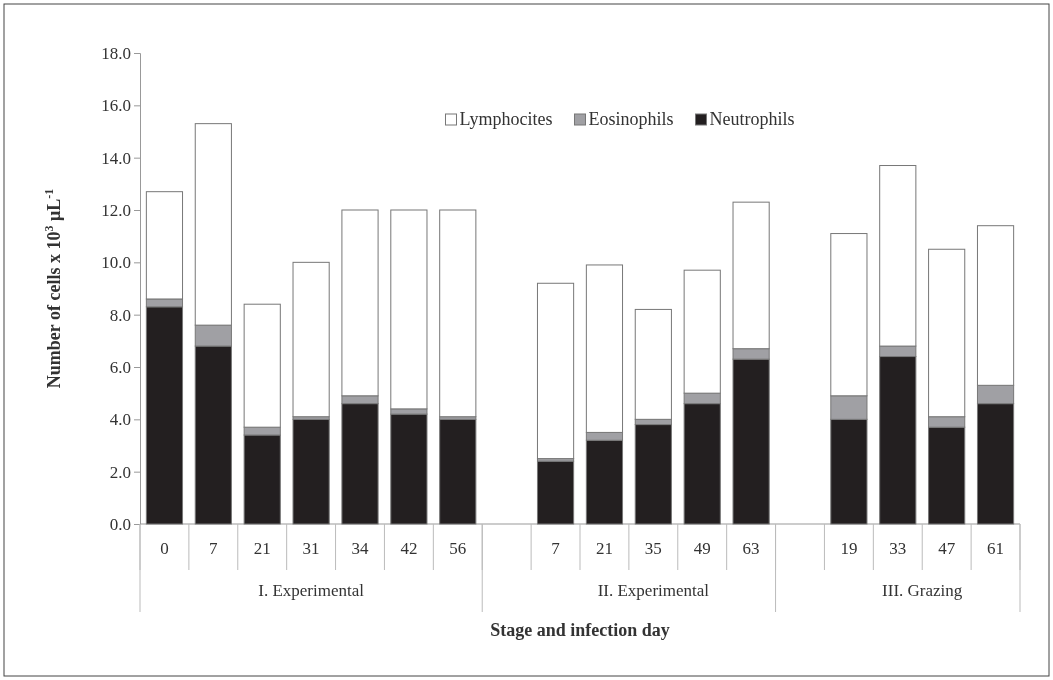 Image resolution: width=1053 pixels, height=680 pixels. I want to click on legend-label: Eosinophils, so click(631, 119).